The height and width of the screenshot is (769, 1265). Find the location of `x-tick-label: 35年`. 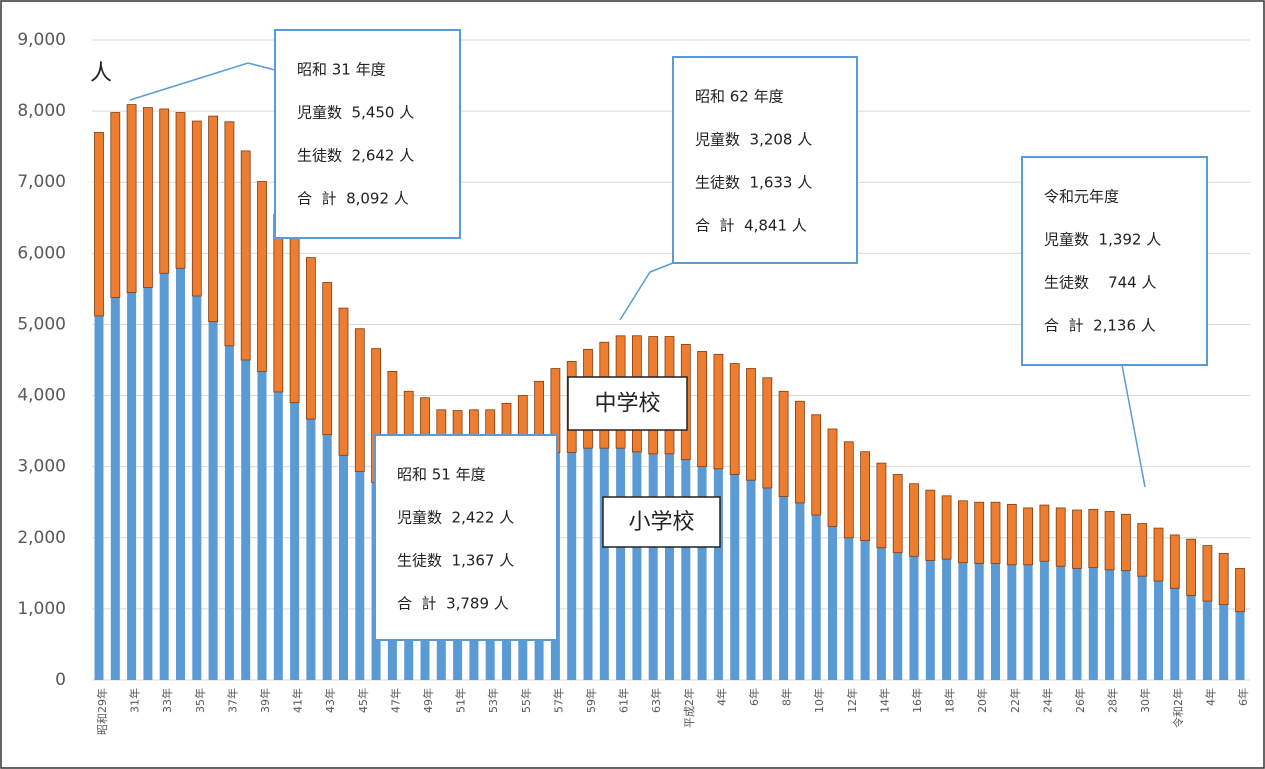

x-tick-label: 35年 is located at coordinates (200, 700).